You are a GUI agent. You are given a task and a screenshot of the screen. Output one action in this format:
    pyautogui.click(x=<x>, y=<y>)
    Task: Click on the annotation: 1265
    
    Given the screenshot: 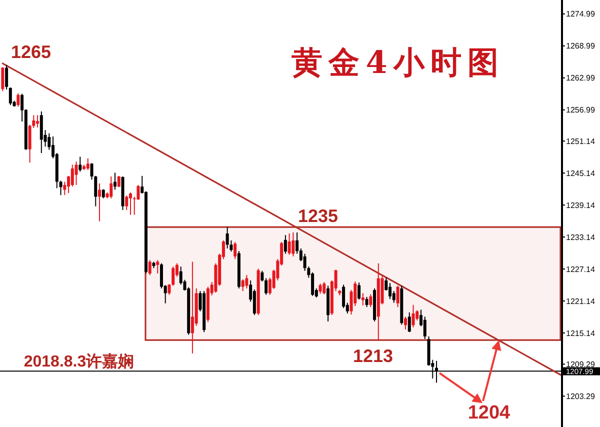 What is the action you would take?
    pyautogui.click(x=31, y=52)
    